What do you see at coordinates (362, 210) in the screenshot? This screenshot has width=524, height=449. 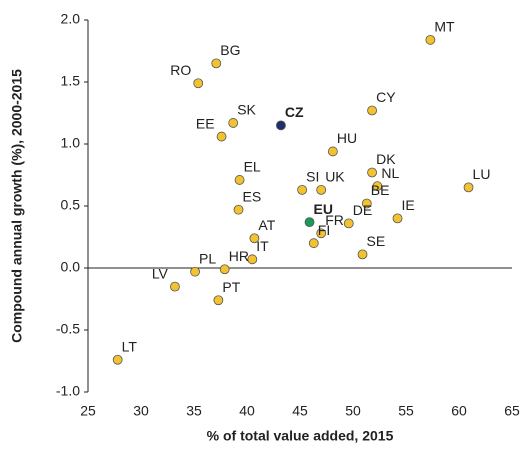 I see `point-label: DE` at bounding box center [362, 210].